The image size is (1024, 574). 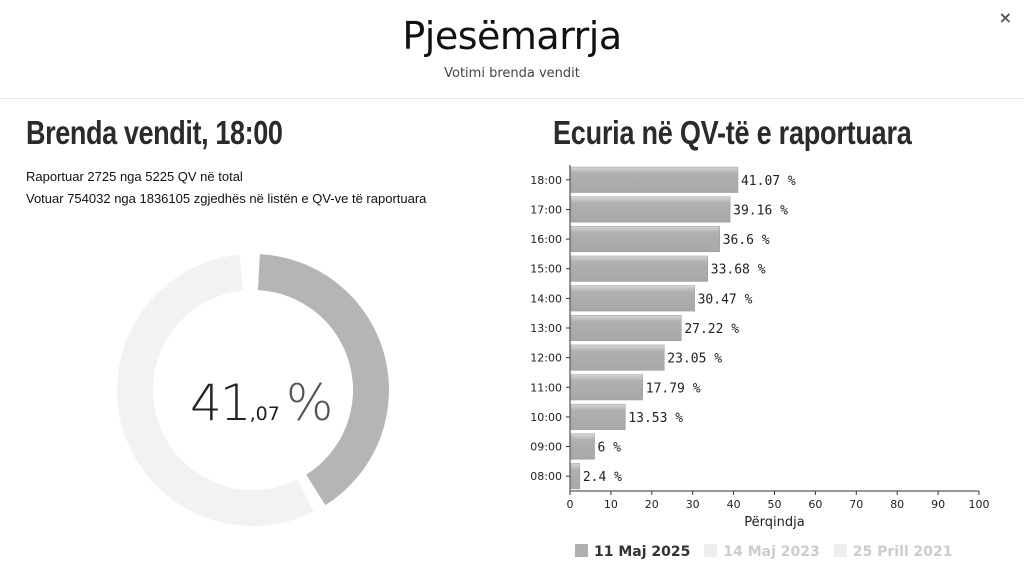 I want to click on donut-remaining-arc, so click(x=215, y=390).